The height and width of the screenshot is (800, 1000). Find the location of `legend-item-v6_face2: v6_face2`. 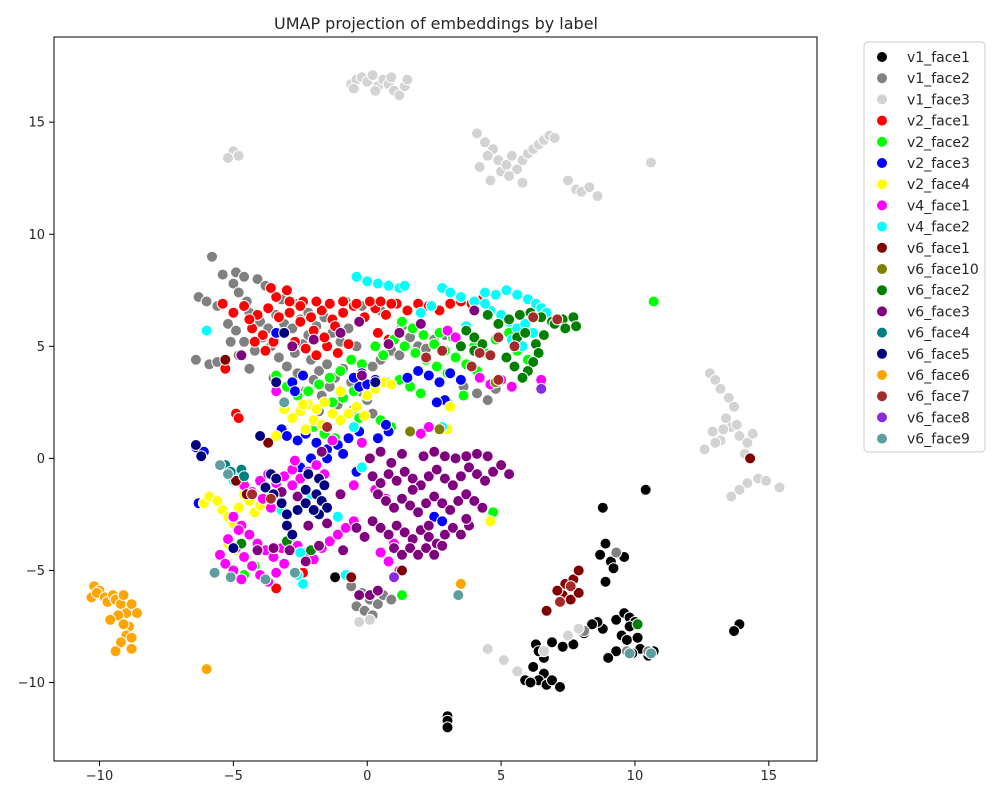

legend-item-v6_face2: v6_face2 is located at coordinates (923, 291).